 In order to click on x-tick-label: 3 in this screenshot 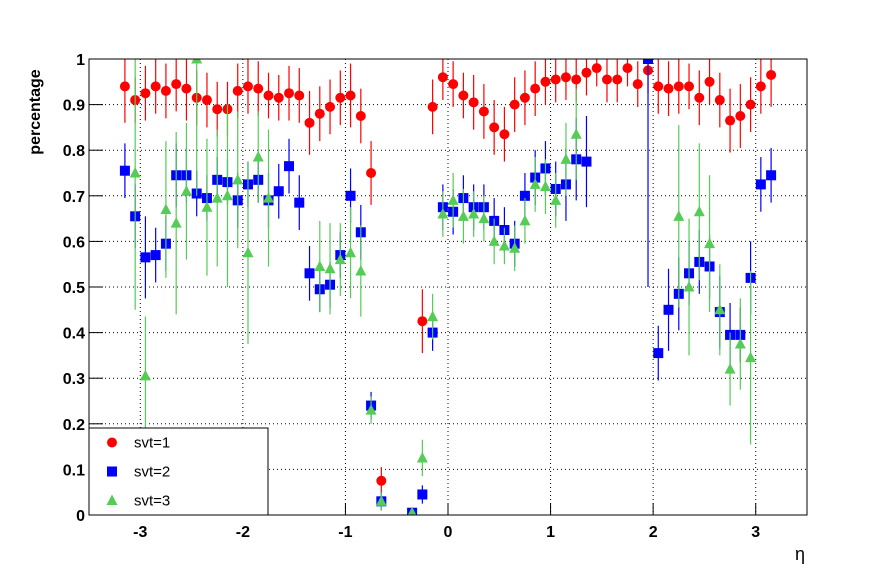, I will do `click(755, 532)`.